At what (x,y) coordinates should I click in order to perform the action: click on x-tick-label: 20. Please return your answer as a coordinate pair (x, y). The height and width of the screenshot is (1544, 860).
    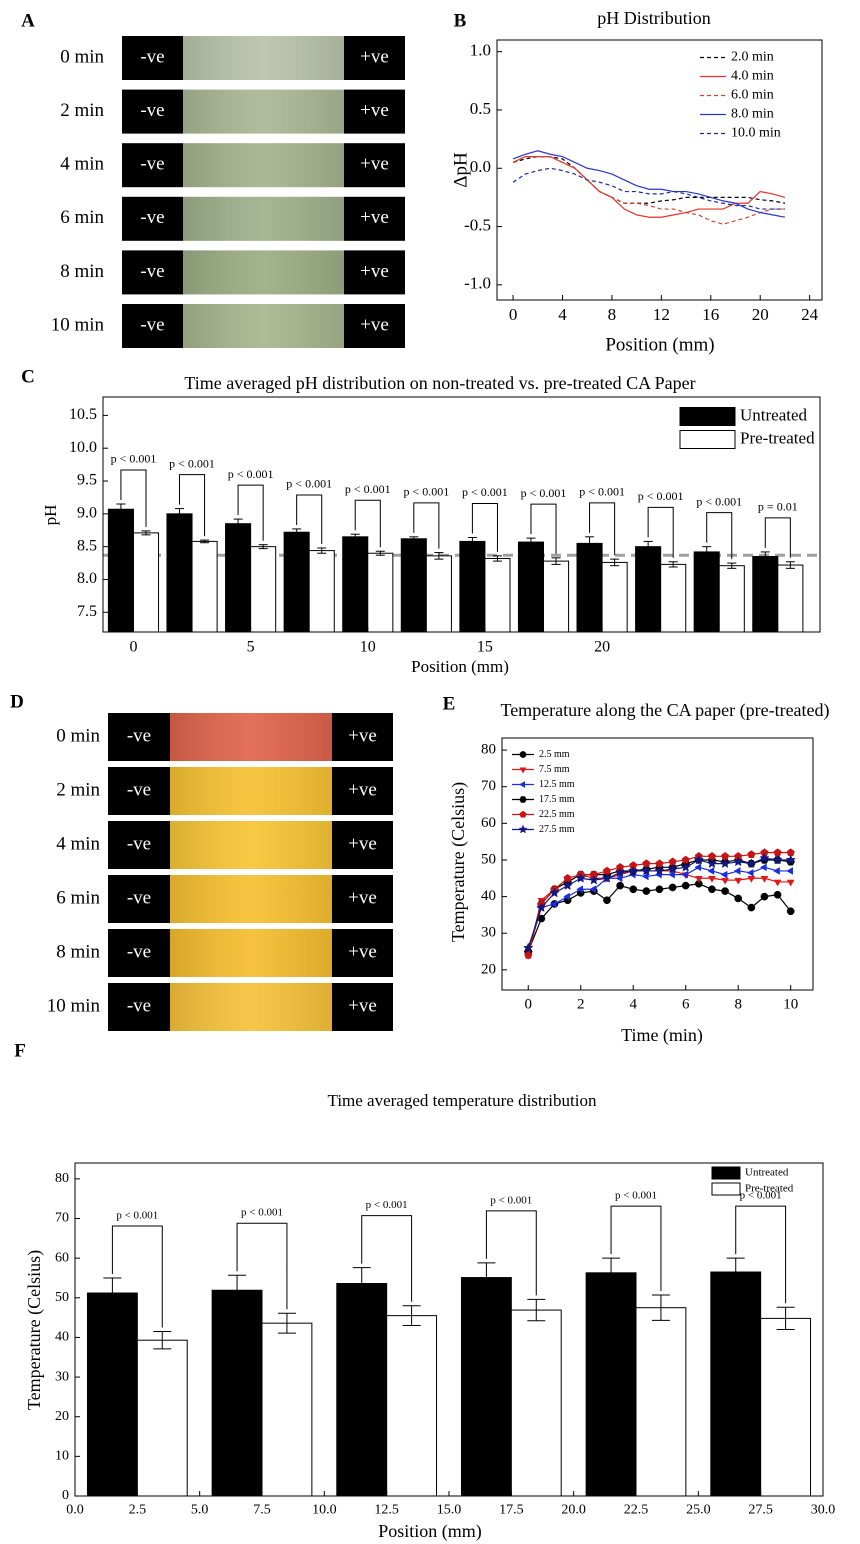
    Looking at the image, I should click on (760, 314).